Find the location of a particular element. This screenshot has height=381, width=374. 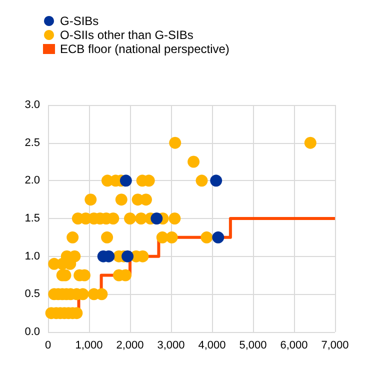

x-tick-label: 1,000 is located at coordinates (89, 346).